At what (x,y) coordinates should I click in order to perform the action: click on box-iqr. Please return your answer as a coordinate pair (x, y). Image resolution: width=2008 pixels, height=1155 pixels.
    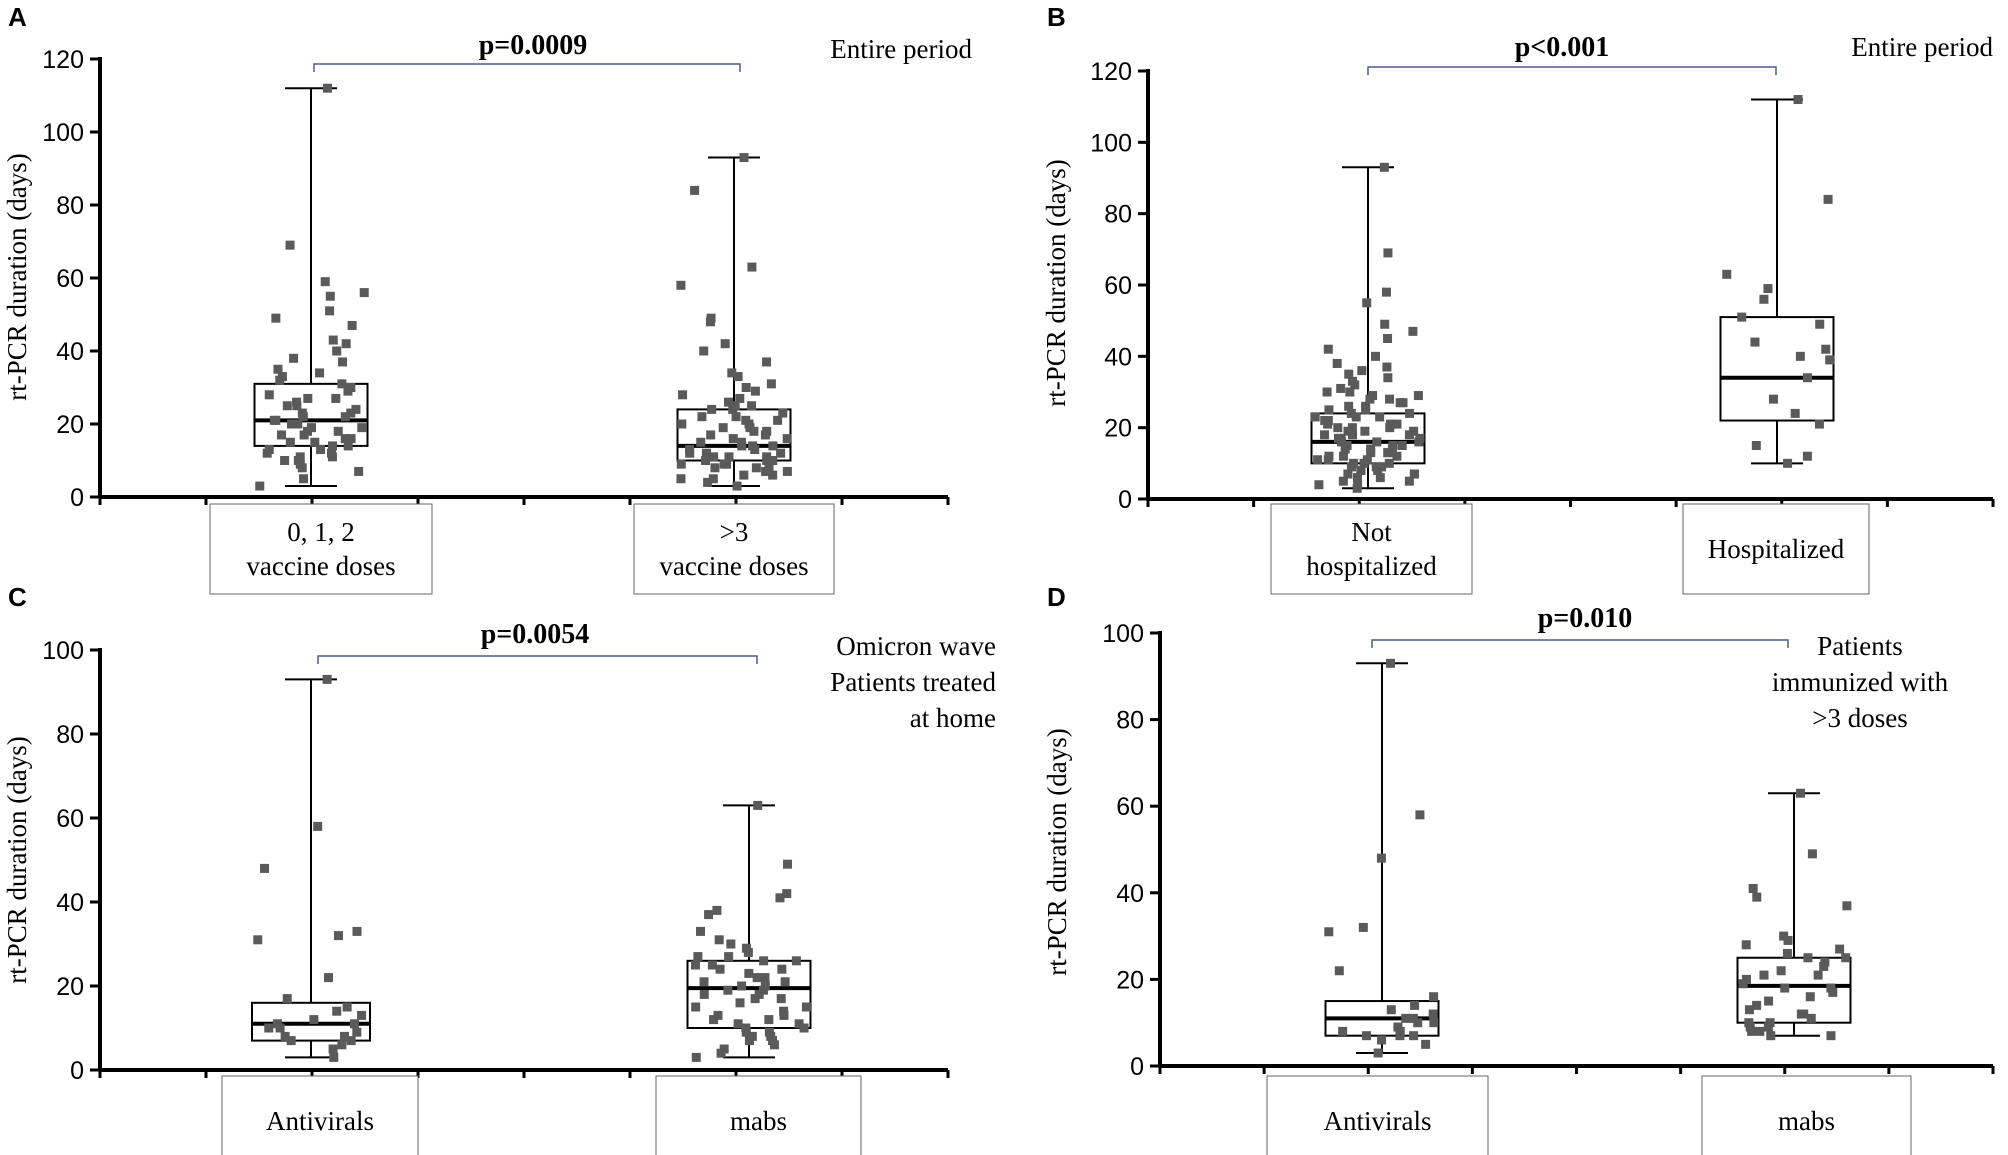
    Looking at the image, I should click on (1794, 990).